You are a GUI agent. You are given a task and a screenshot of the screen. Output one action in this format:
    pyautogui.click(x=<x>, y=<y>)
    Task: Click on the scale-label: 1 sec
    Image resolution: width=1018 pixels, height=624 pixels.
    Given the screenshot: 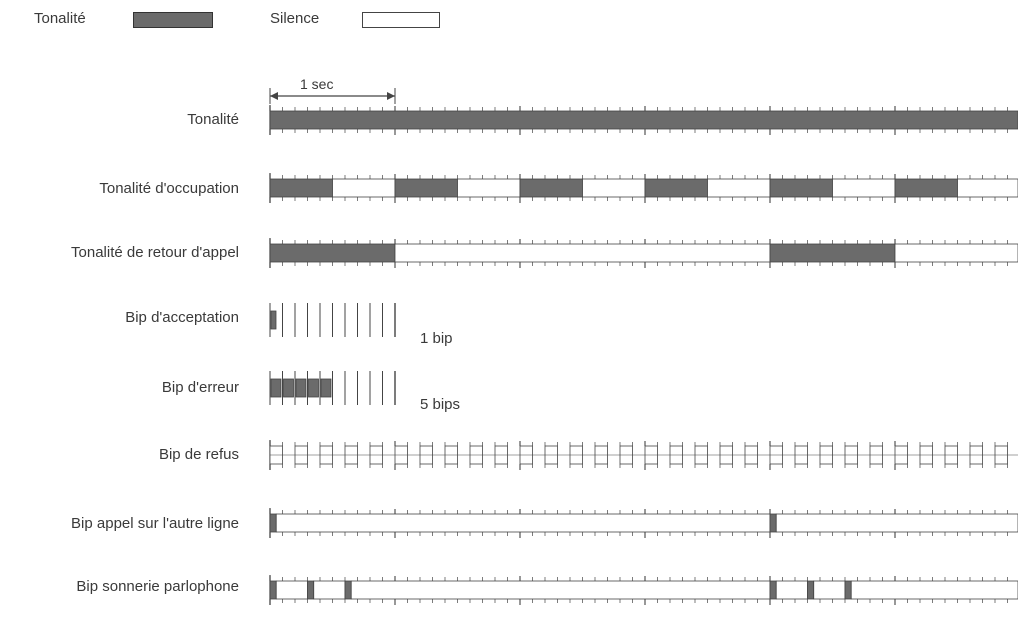 What is the action you would take?
    pyautogui.click(x=317, y=84)
    